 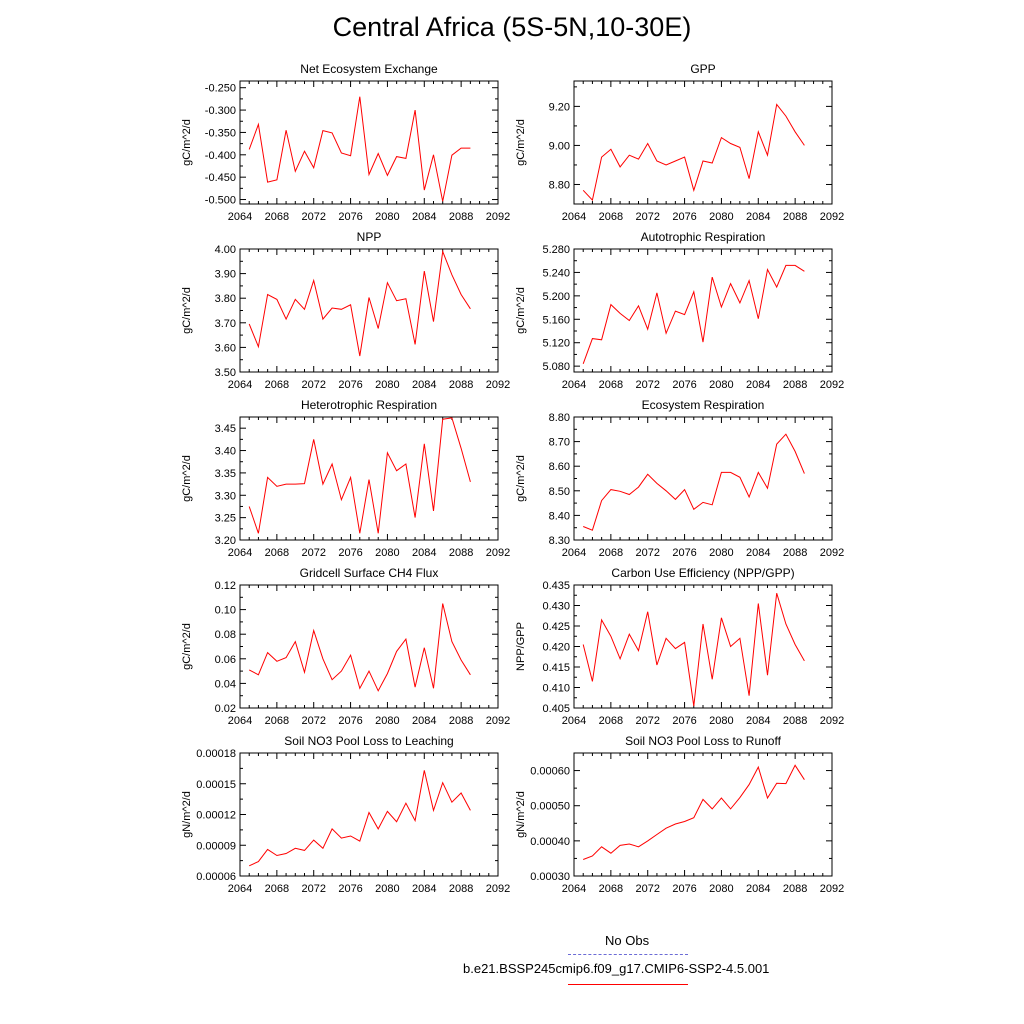 I want to click on y-tick-label: 5.200, so click(x=556, y=297).